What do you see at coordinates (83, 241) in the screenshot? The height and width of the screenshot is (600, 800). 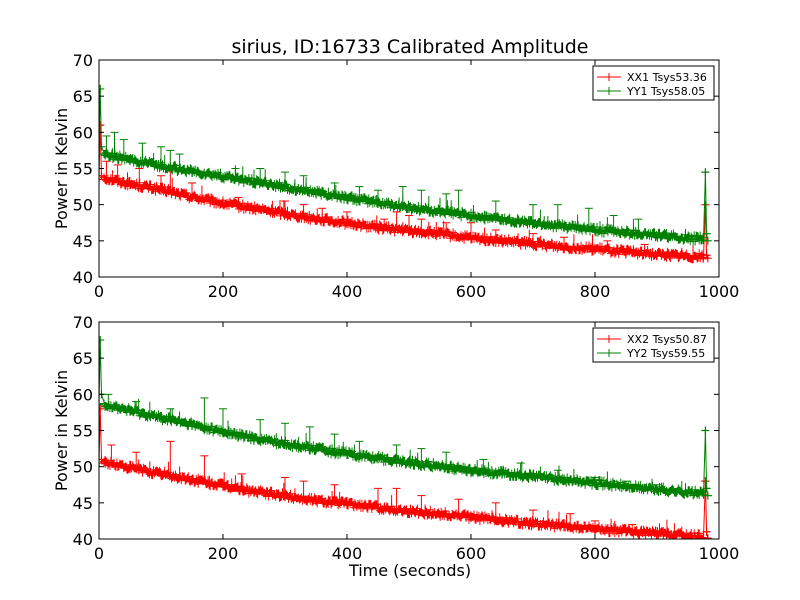 I see `top-y-tick-label: 45` at bounding box center [83, 241].